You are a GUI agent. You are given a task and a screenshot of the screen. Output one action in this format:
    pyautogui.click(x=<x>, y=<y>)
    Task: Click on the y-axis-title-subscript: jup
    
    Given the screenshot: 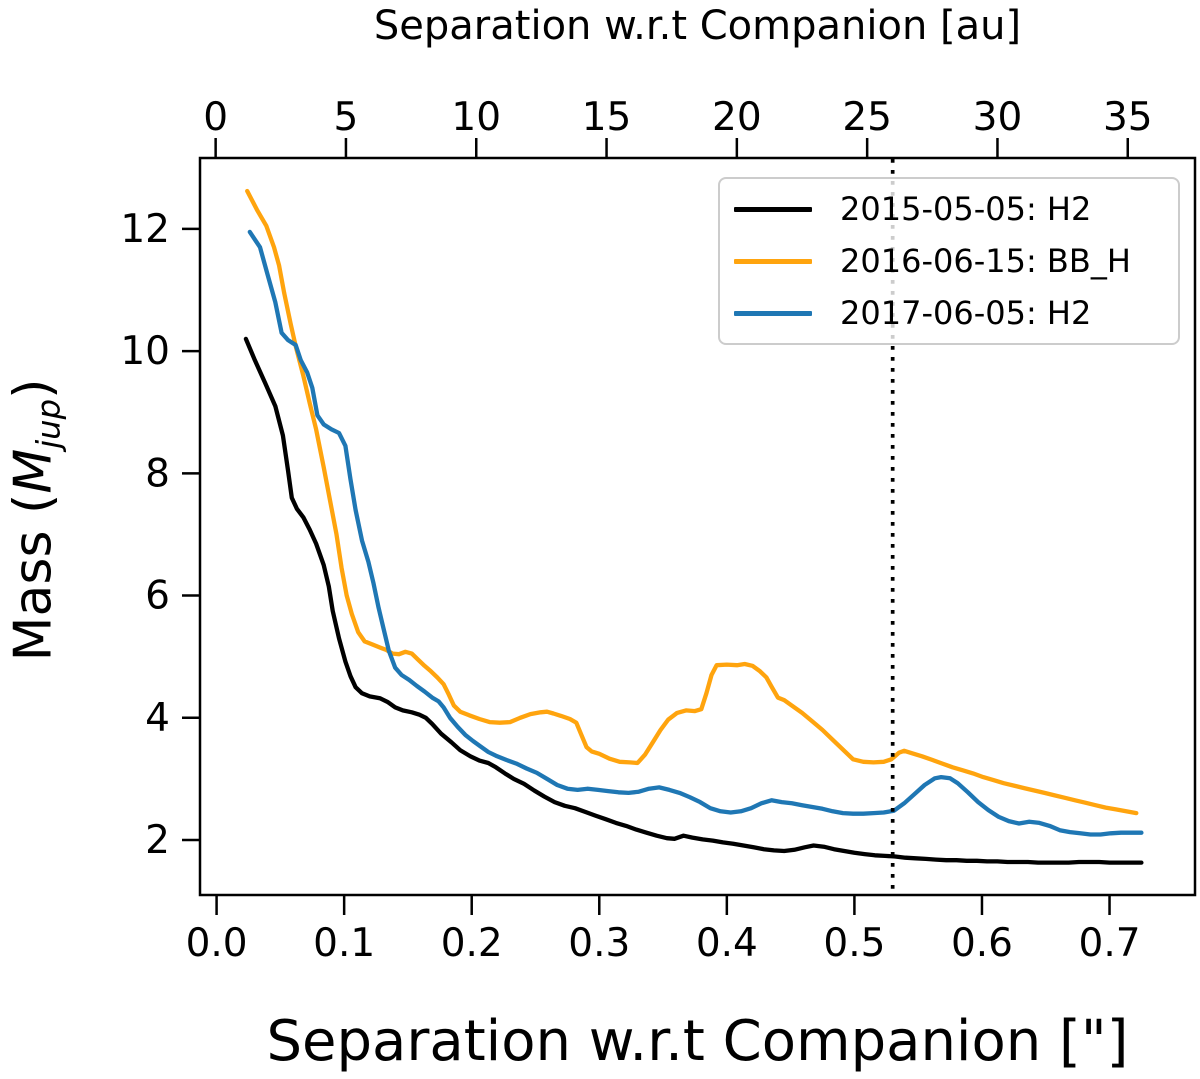 What is the action you would take?
    pyautogui.click(x=48, y=423)
    